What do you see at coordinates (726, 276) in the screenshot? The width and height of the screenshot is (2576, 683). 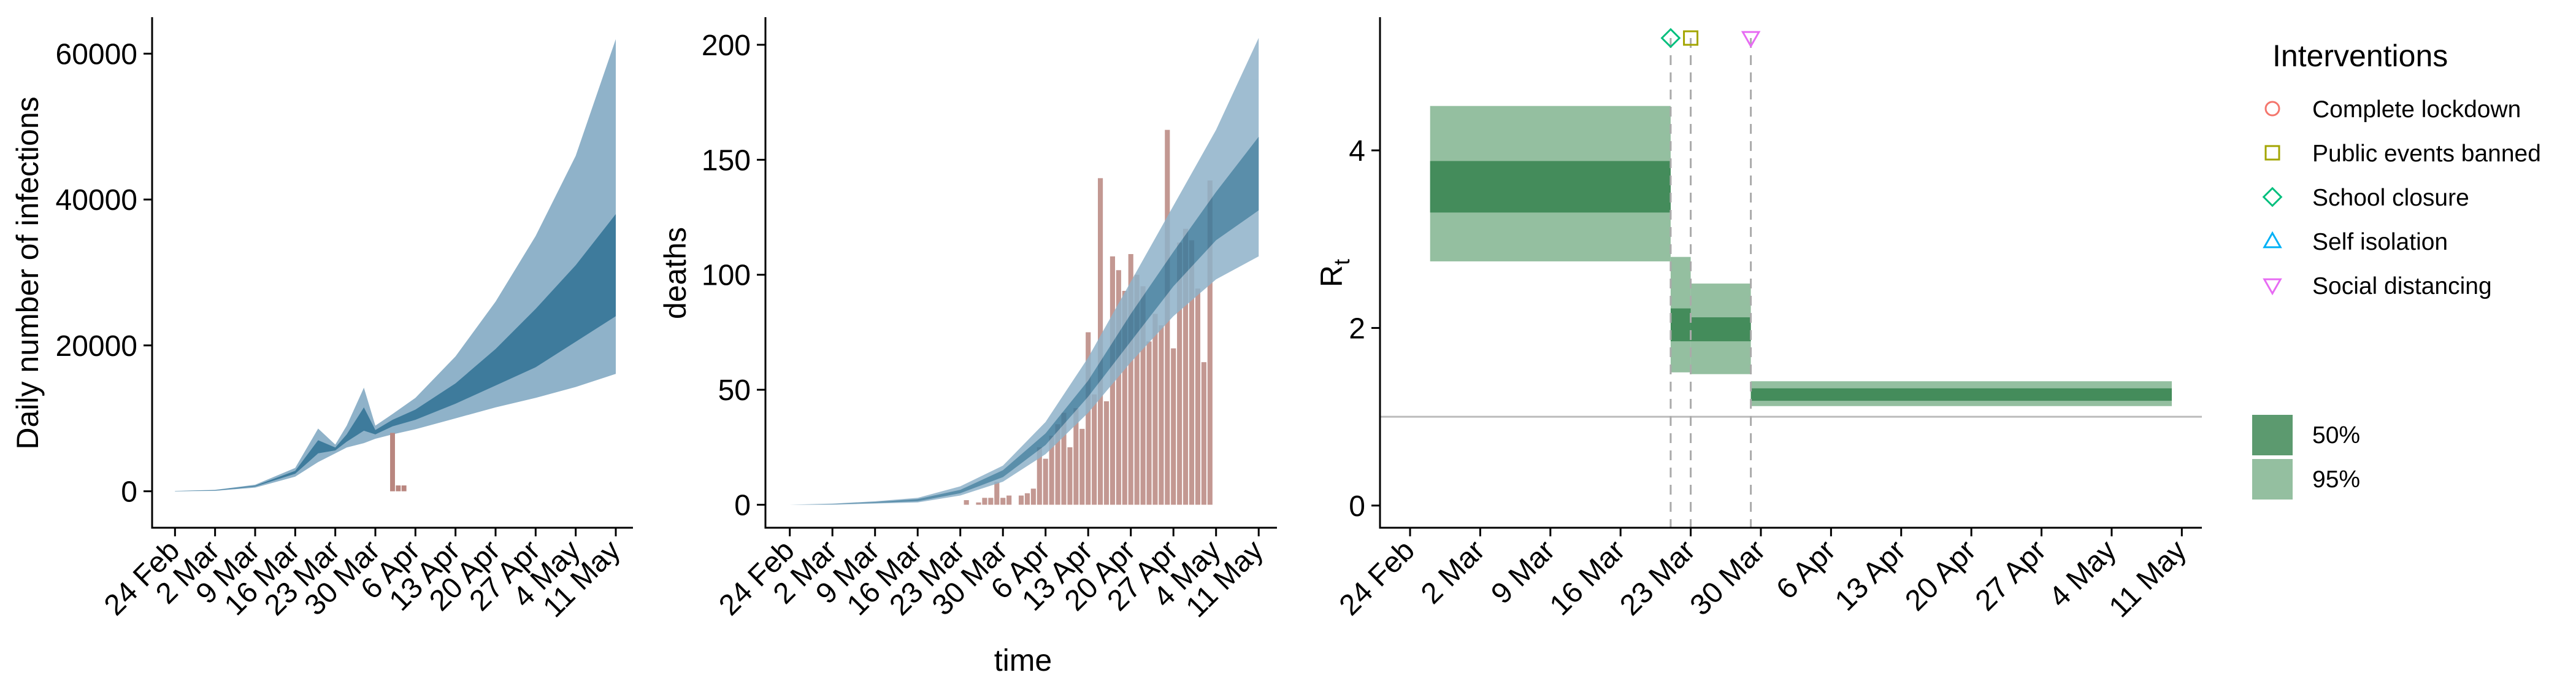 I see `deaths-y-tick-label: 100` at bounding box center [726, 276].